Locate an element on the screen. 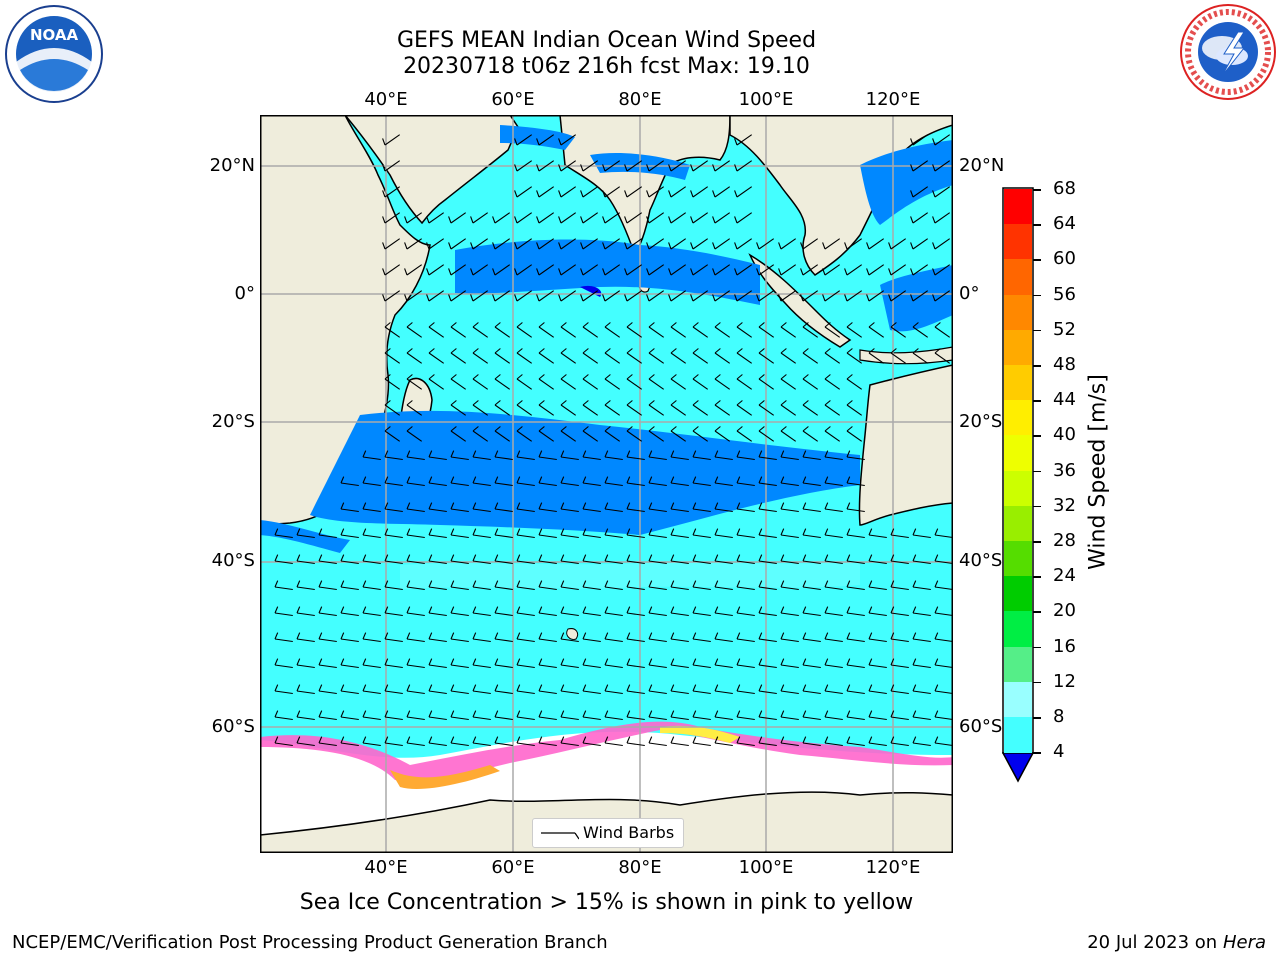 The height and width of the screenshot is (960, 1280). colorbar-tick-label: 40 is located at coordinates (1064, 435).